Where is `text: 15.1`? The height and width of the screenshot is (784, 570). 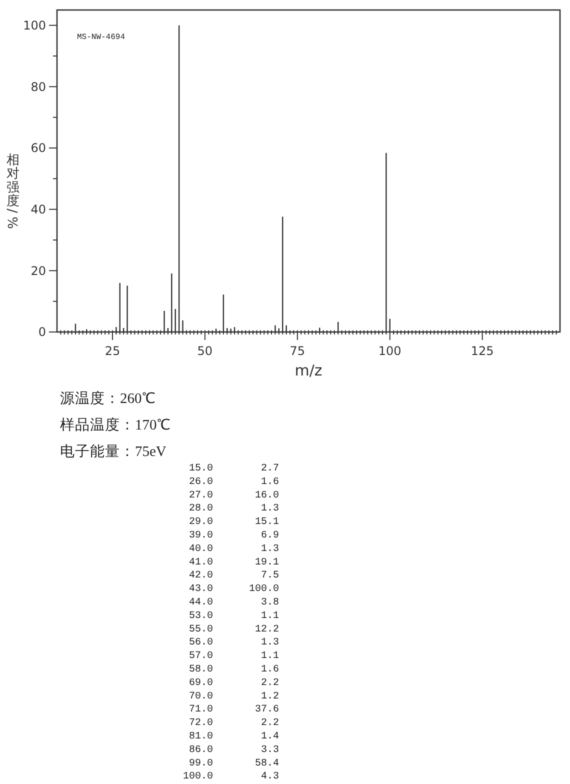 text: 15.1 is located at coordinates (266, 522).